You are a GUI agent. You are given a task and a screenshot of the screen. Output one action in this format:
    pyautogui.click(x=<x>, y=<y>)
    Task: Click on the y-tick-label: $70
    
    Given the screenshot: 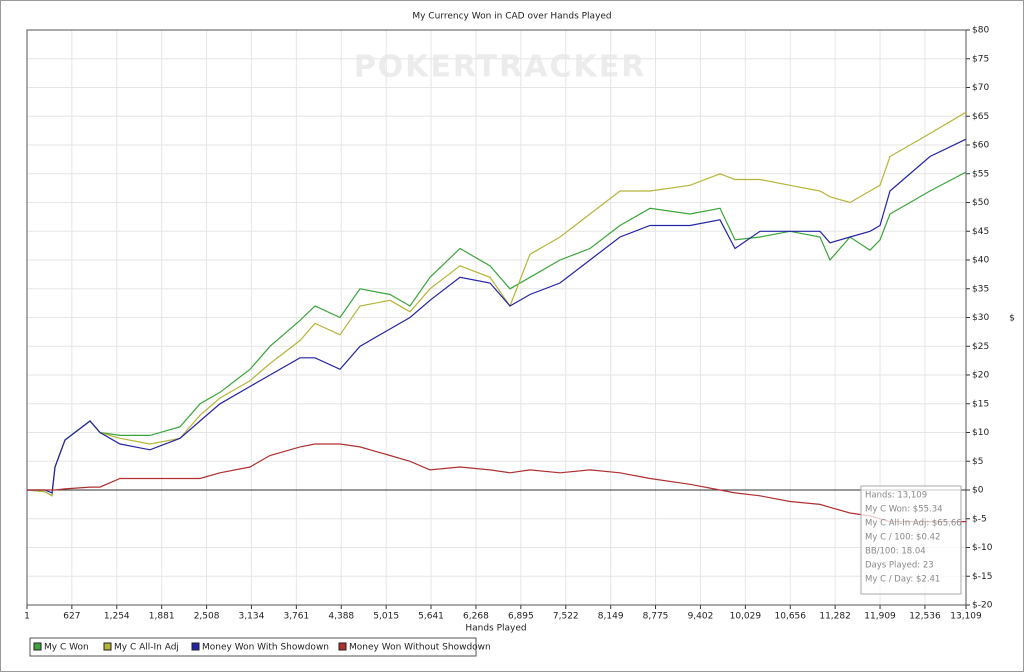 What is the action you would take?
    pyautogui.click(x=980, y=88)
    